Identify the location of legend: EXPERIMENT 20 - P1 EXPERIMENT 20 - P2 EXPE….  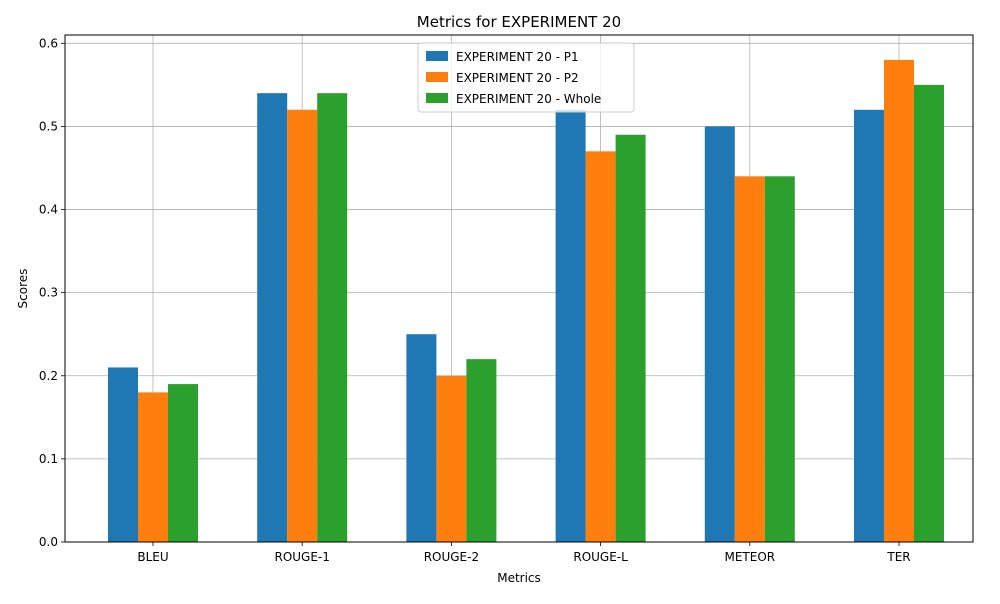
(526, 77).